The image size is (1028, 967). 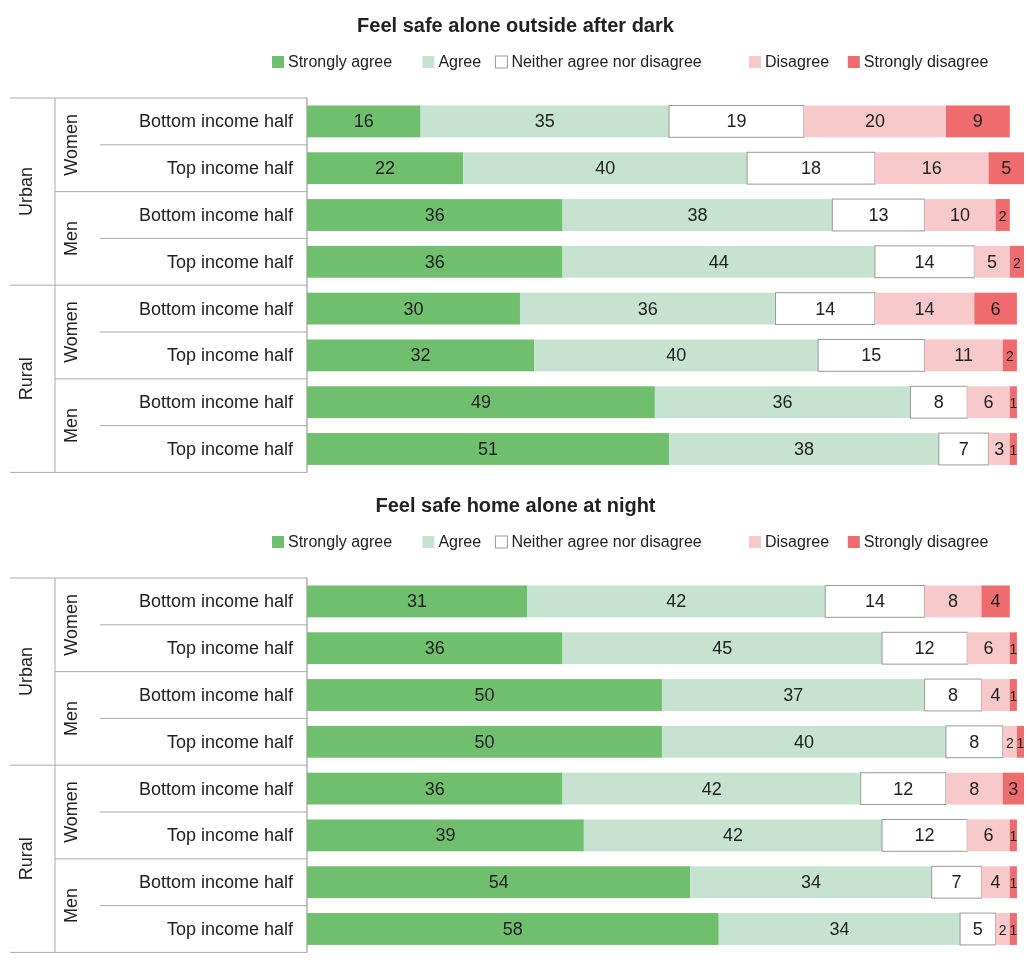 I want to click on data-label: 32, so click(x=420, y=355).